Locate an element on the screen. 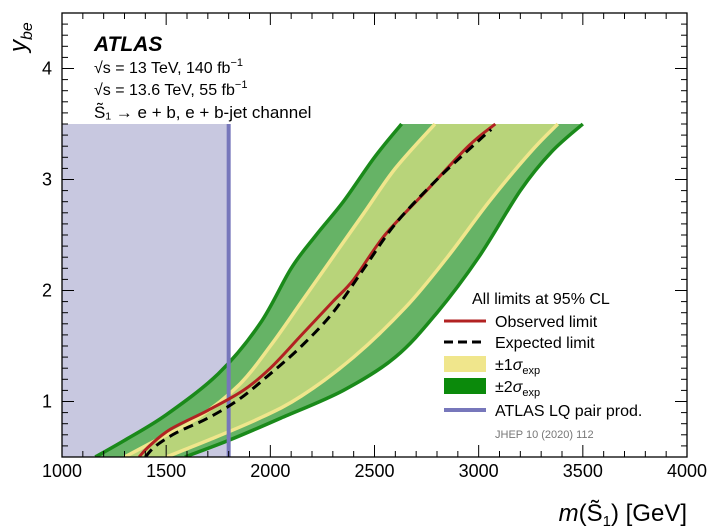 The width and height of the screenshot is (713, 527). legend-header: All limits at 95% CL is located at coordinates (541, 299).